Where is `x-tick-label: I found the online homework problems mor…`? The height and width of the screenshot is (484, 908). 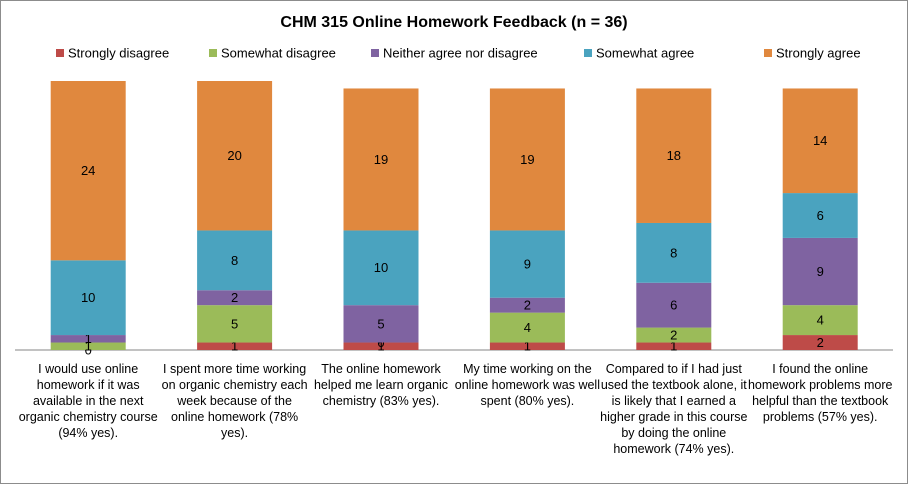
x-tick-label: I found the online homework problems mor… is located at coordinates (820, 393).